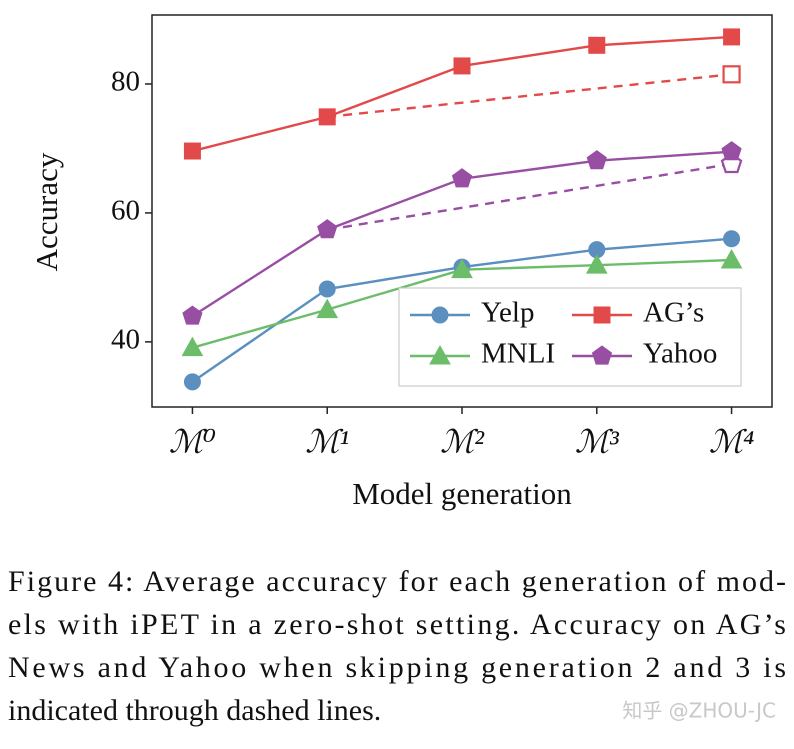 This screenshot has width=794, height=749. What do you see at coordinates (507, 313) in the screenshot?
I see `legend-label: Yelp` at bounding box center [507, 313].